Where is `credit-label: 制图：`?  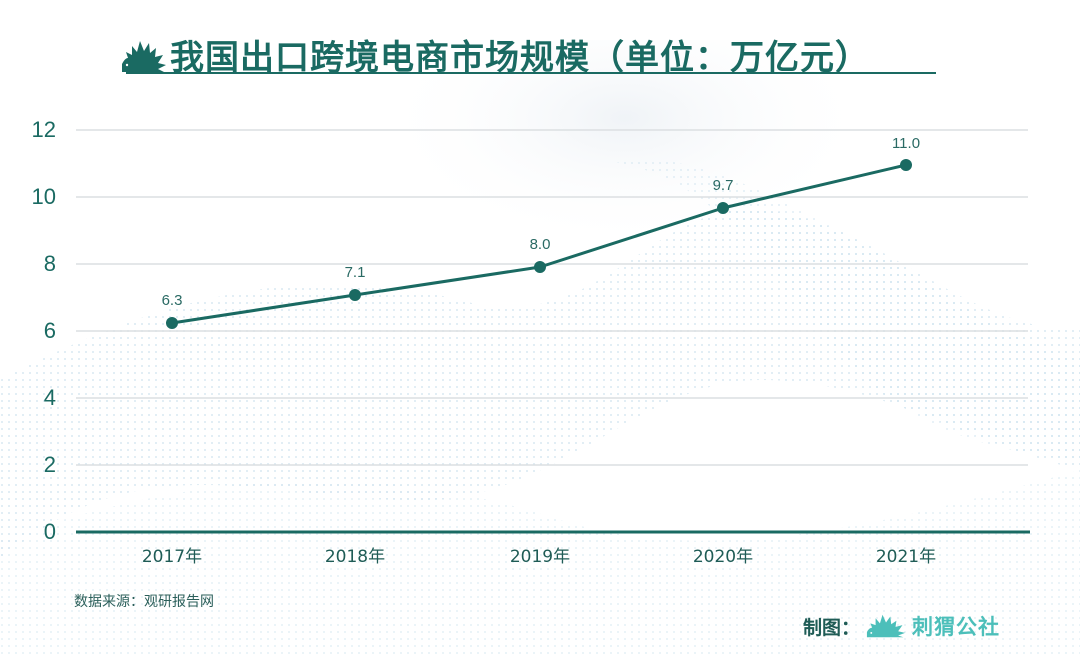
credit-label: 制图： is located at coordinates (832, 627).